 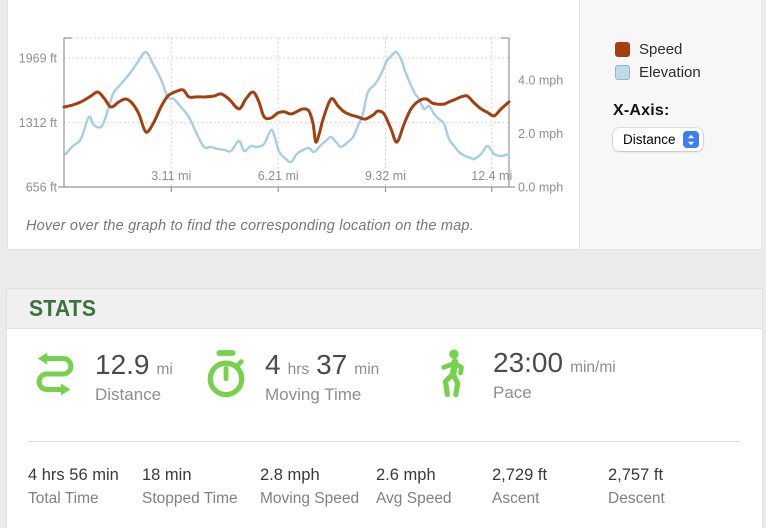 What do you see at coordinates (636, 498) in the screenshot?
I see `secondary-stat-label: Descent` at bounding box center [636, 498].